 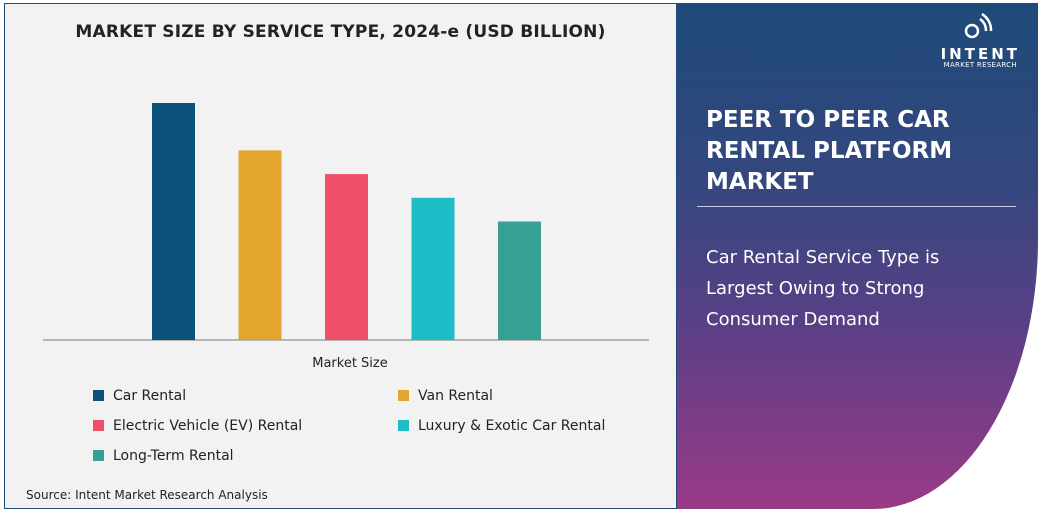 I want to click on source-note: Source: Intent Market Research Analysis, so click(x=147, y=495).